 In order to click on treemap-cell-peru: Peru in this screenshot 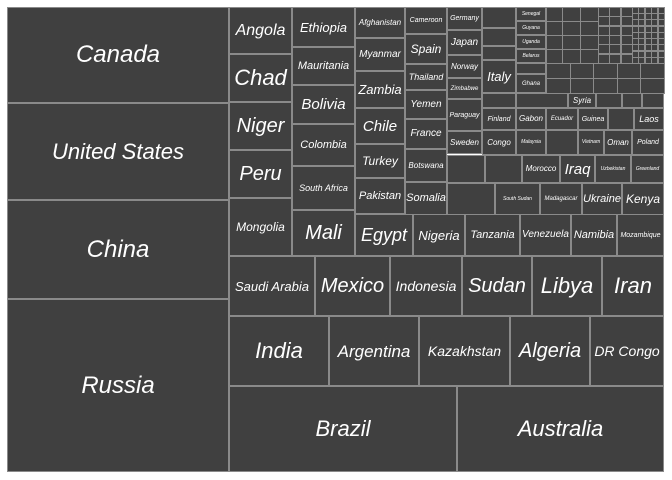, I will do `click(260, 174)`.